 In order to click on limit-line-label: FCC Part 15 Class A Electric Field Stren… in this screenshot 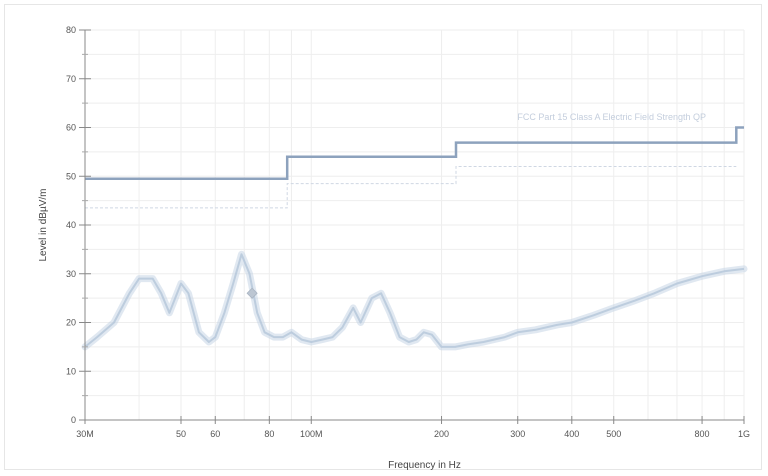, I will do `click(611, 117)`.